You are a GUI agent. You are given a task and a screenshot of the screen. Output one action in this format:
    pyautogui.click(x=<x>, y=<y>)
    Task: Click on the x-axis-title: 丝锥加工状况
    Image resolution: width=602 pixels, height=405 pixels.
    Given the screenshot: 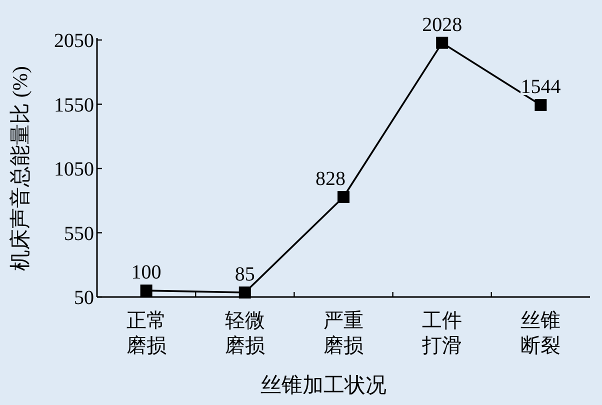 What is the action you would take?
    pyautogui.click(x=323, y=385)
    